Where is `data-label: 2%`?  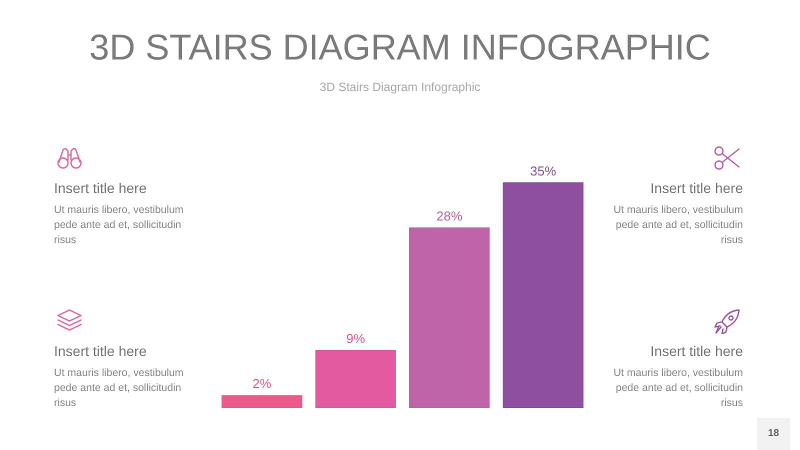
data-label: 2% is located at coordinates (262, 384).